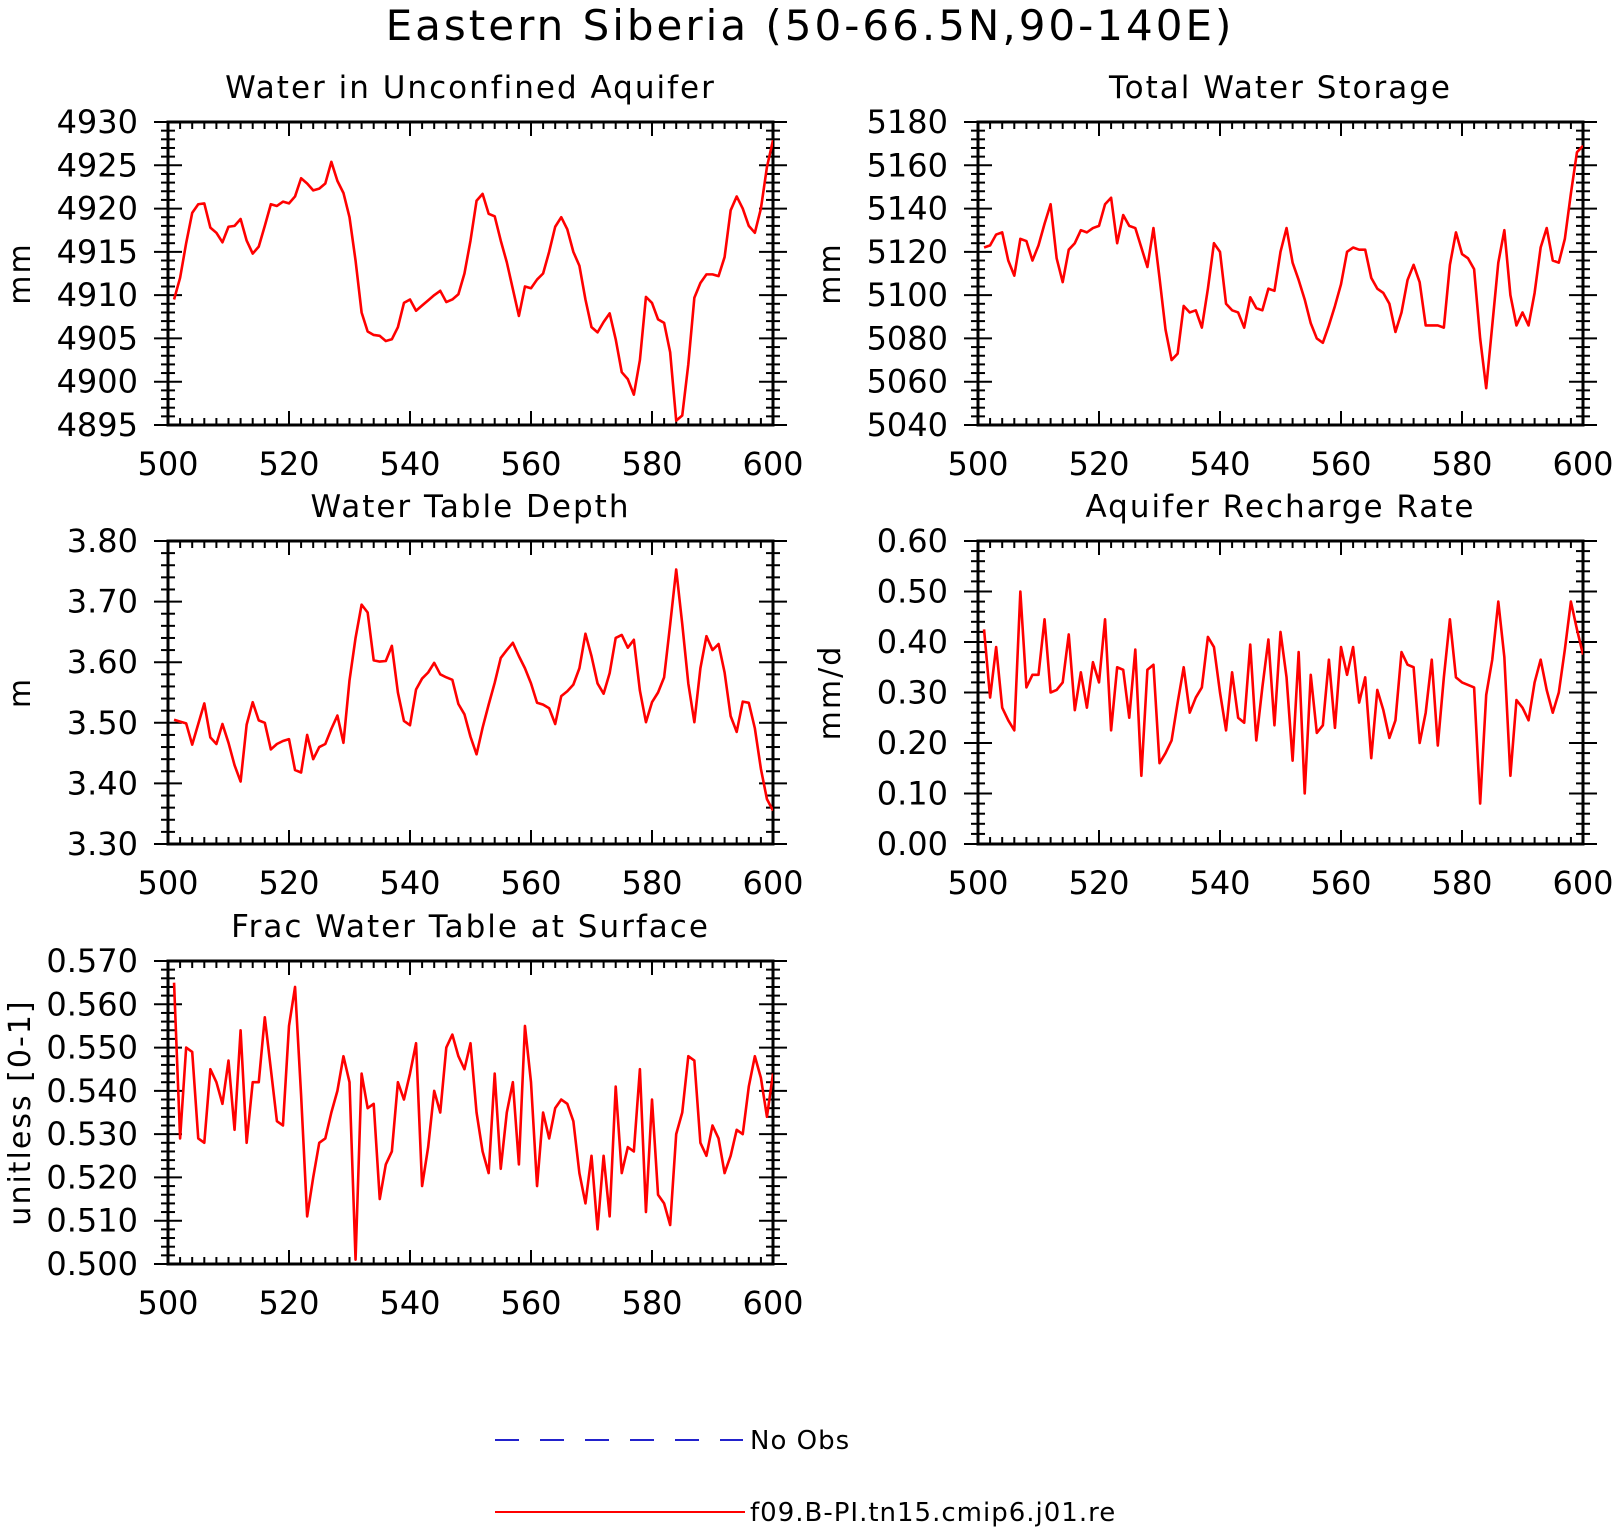 The width and height of the screenshot is (1613, 1527). What do you see at coordinates (102, 662) in the screenshot?
I see `y-tick-label: 3.60` at bounding box center [102, 662].